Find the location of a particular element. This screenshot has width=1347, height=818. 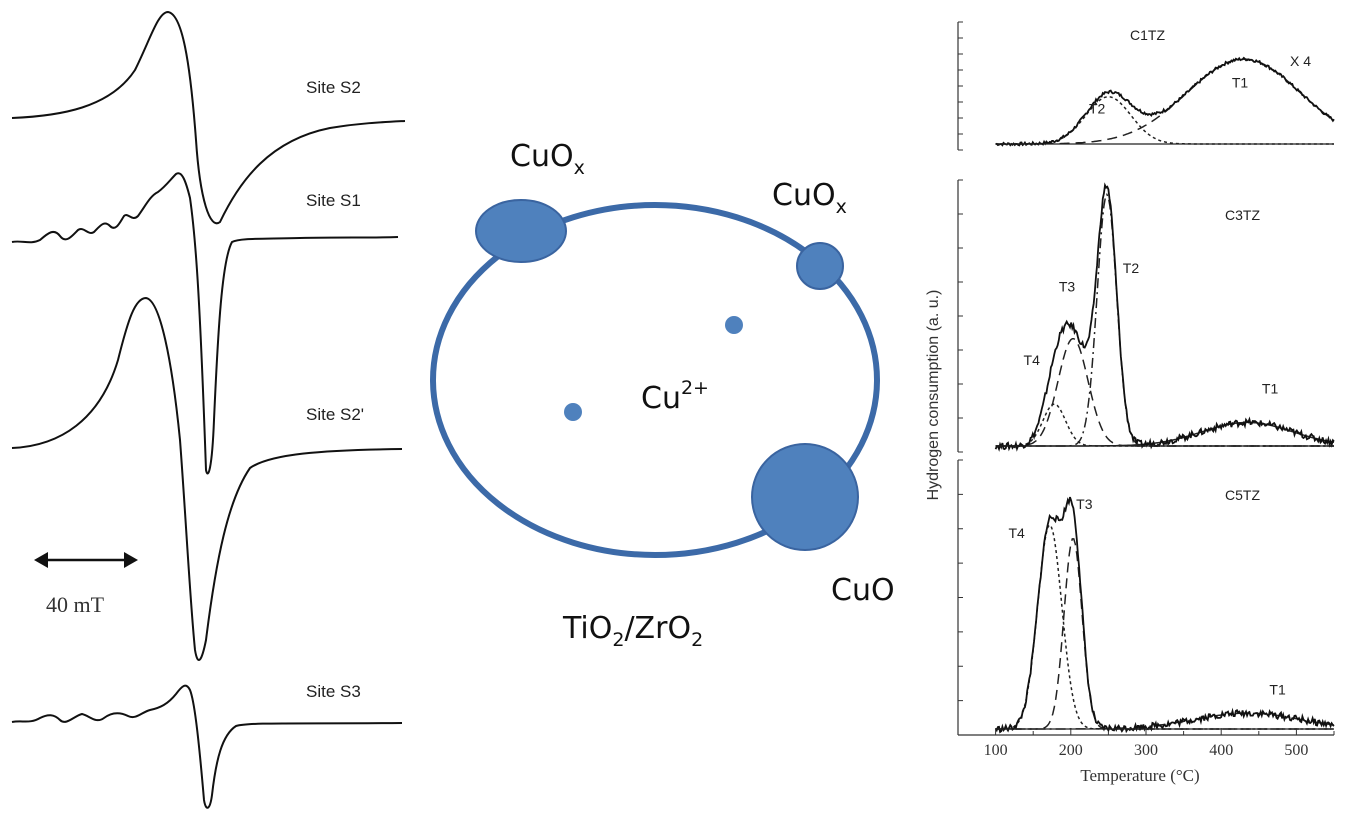

tpr-ylabel: Hydrogen consumption (a. u.) is located at coordinates (933, 395).